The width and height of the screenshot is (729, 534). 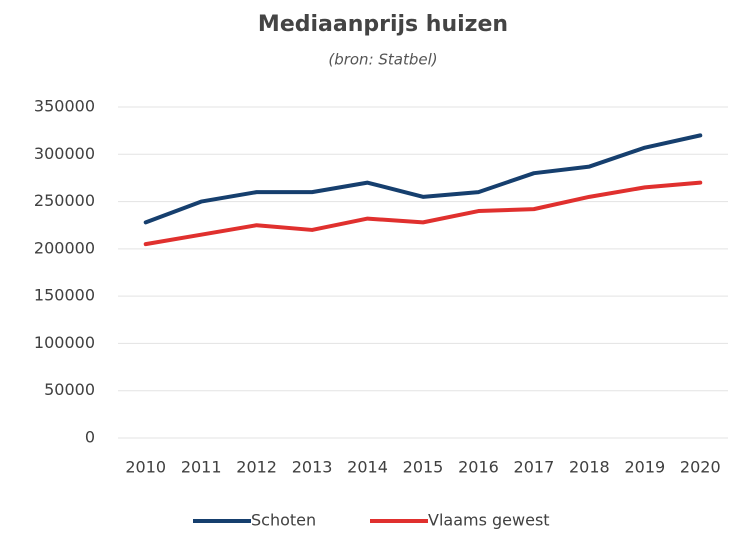 What do you see at coordinates (90, 437) in the screenshot?
I see `y-tick-label: 0` at bounding box center [90, 437].